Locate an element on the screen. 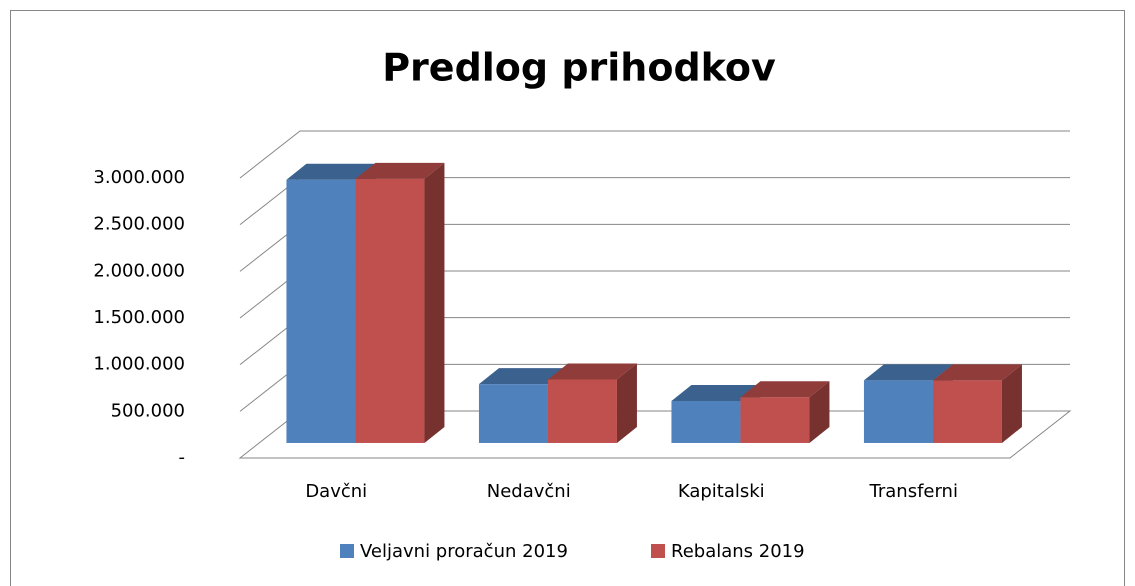 This screenshot has height=586, width=1135. x-tick-label: Davčni is located at coordinates (336, 491).